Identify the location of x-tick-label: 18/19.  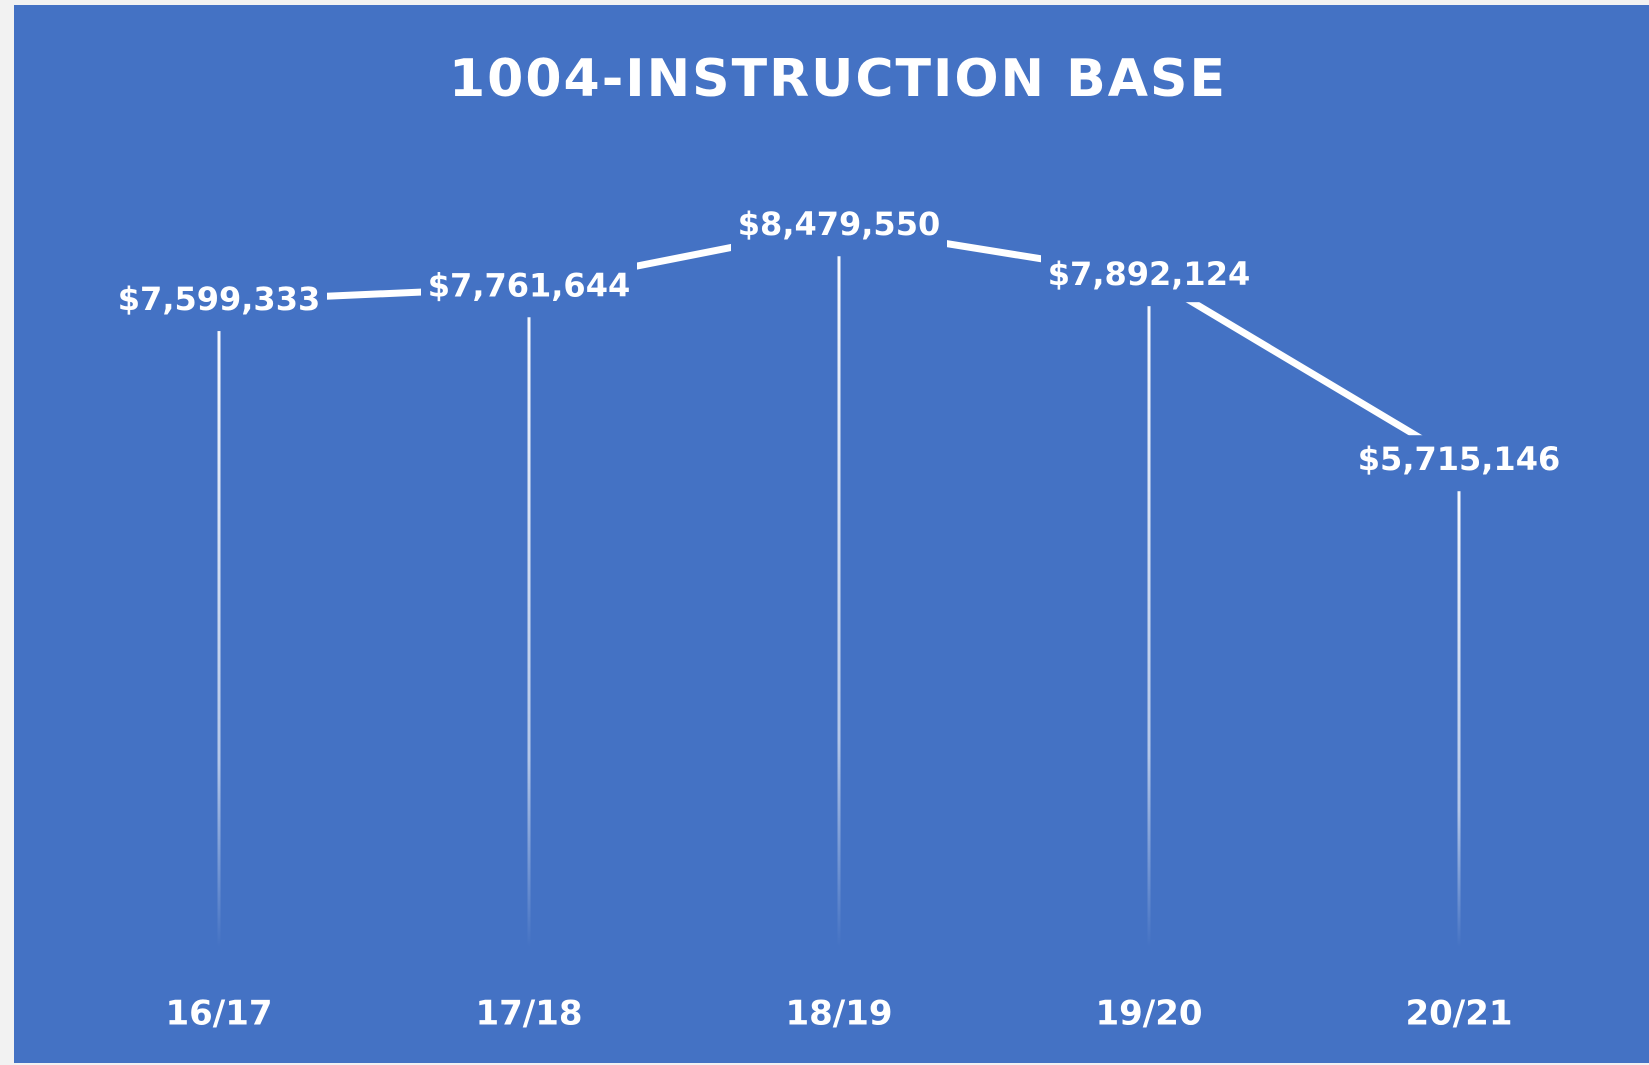
(838, 1014).